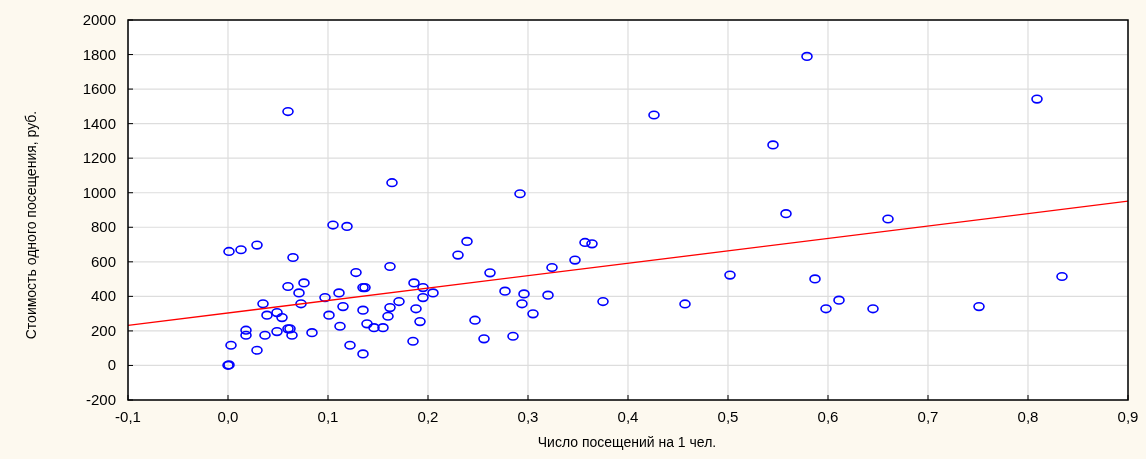  Describe the element at coordinates (99, 192) in the screenshot. I see `y-tick-label: 1000` at that location.